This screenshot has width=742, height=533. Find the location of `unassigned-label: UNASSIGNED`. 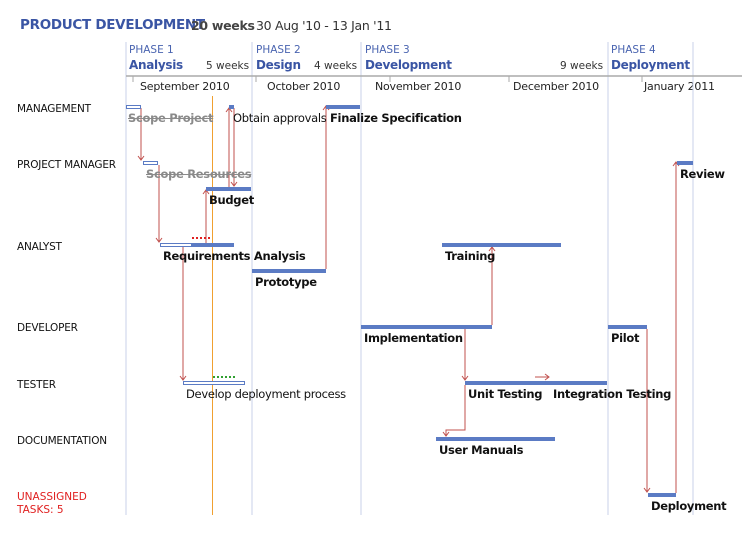

unassigned-label: UNASSIGNED is located at coordinates (52, 497).